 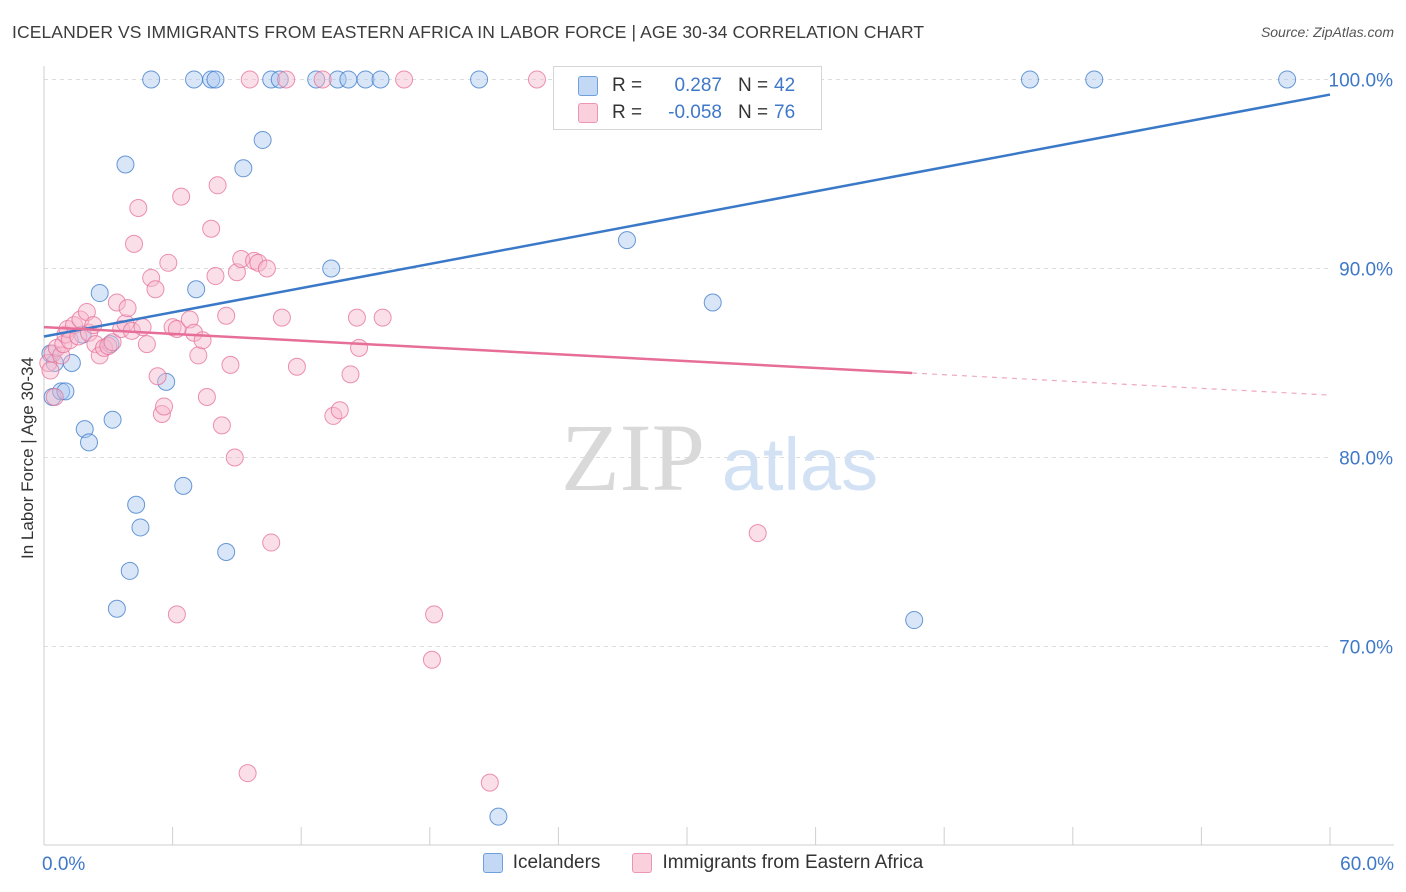 I want to click on stats-row-eastern-africa: R = -0.058 N = 76, so click(x=686, y=113).